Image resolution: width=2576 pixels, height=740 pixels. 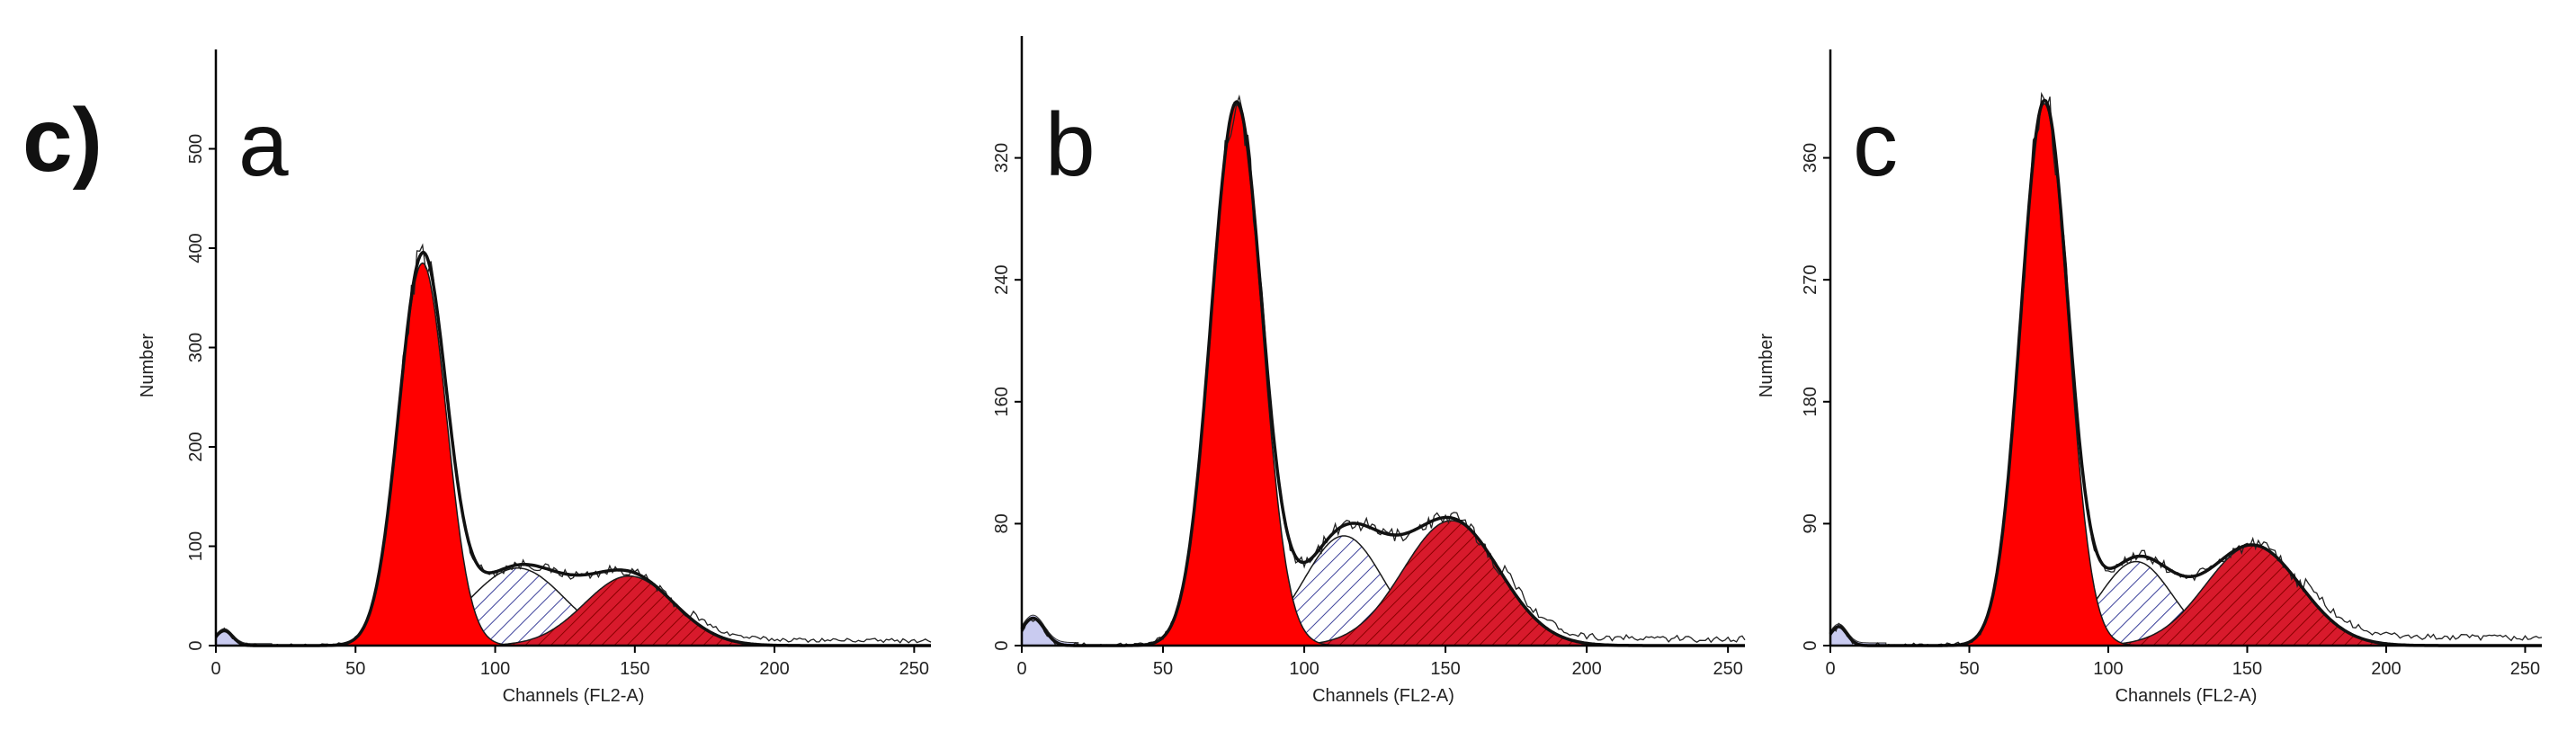 I want to click on y-tick-label: 320, so click(x=1002, y=158).